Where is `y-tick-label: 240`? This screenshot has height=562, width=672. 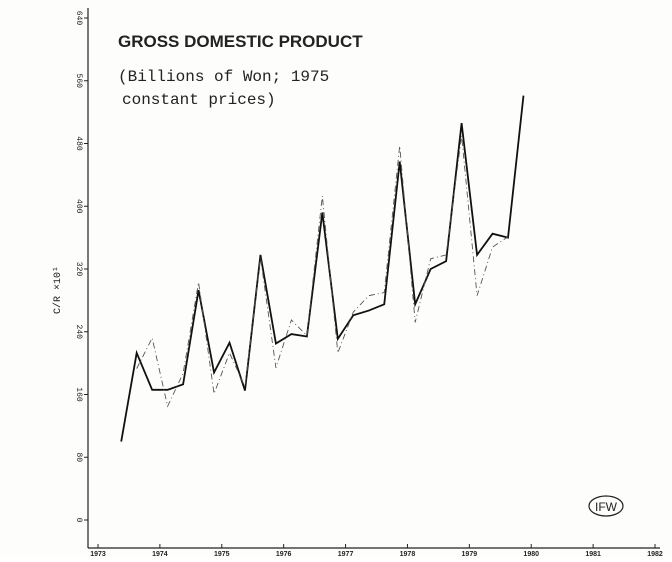 y-tick-label: 240 is located at coordinates (78, 332).